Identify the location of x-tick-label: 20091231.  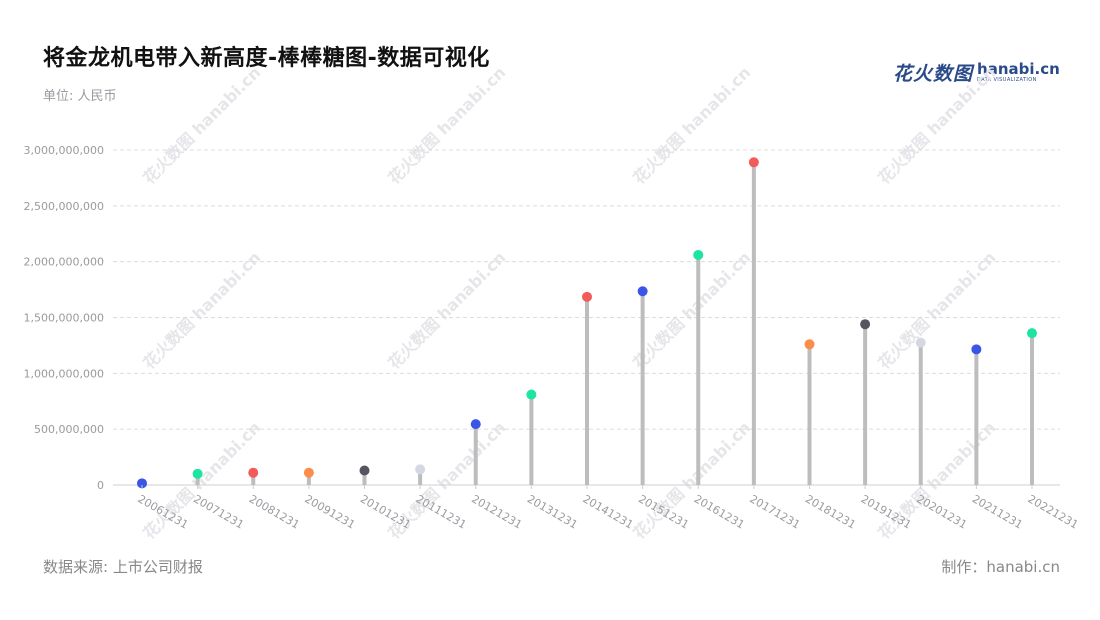
(329, 511).